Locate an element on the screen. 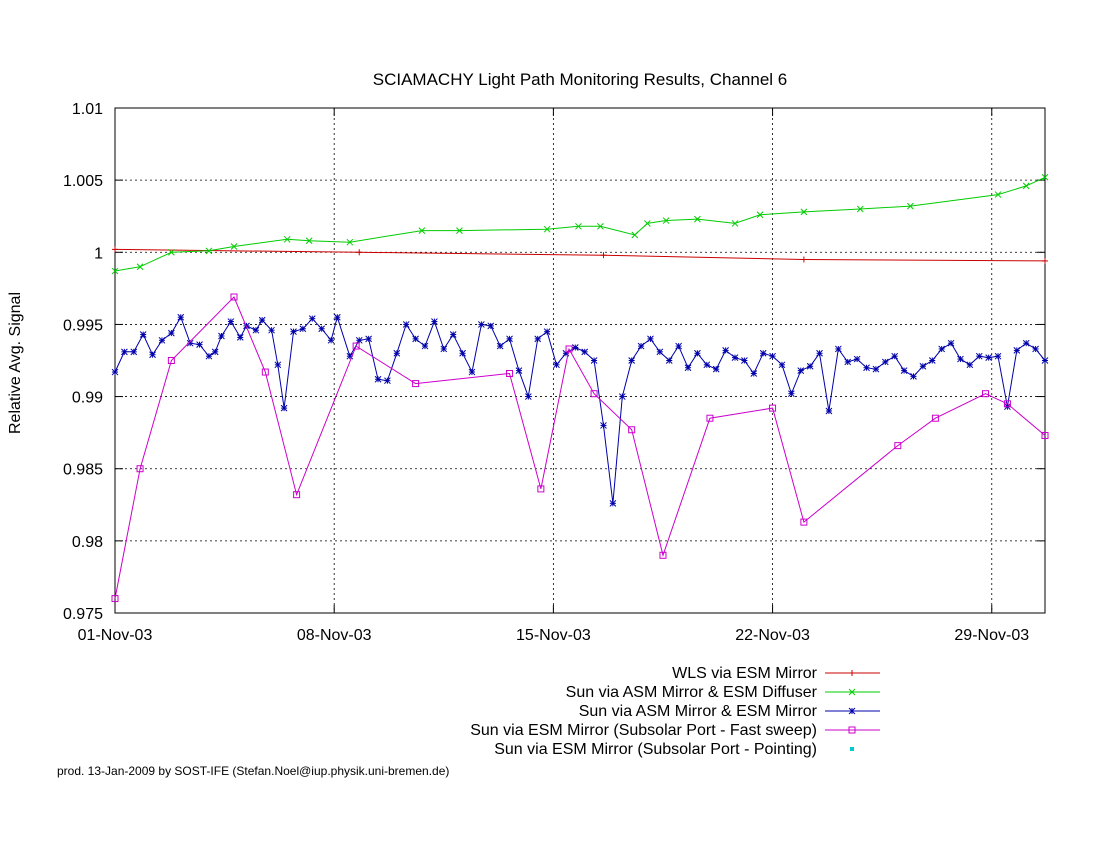 The width and height of the screenshot is (1100, 850). x-tick-label: 22-Nov-03 is located at coordinates (772, 635).